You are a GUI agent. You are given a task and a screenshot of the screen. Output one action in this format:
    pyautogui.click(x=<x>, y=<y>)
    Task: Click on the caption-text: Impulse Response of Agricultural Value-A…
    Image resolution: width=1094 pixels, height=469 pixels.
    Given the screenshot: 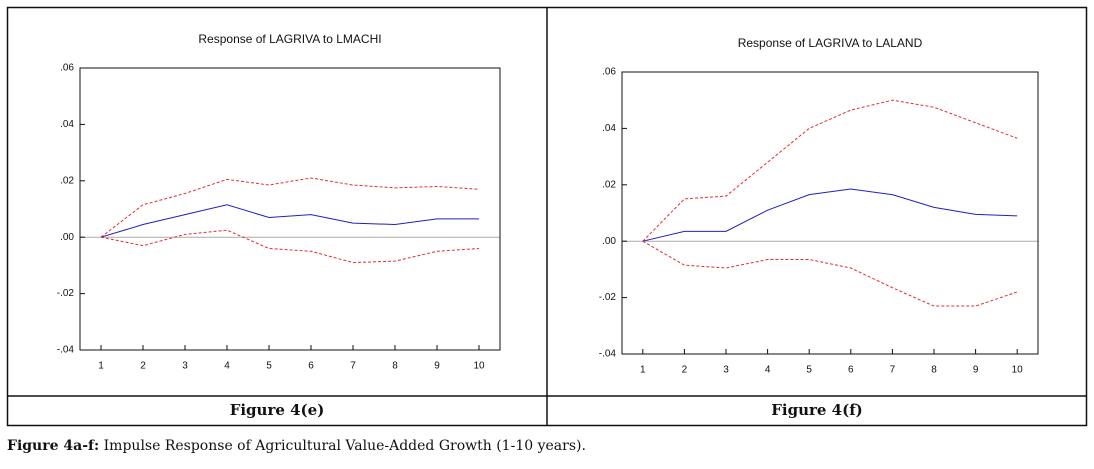 What is the action you would take?
    pyautogui.click(x=345, y=446)
    